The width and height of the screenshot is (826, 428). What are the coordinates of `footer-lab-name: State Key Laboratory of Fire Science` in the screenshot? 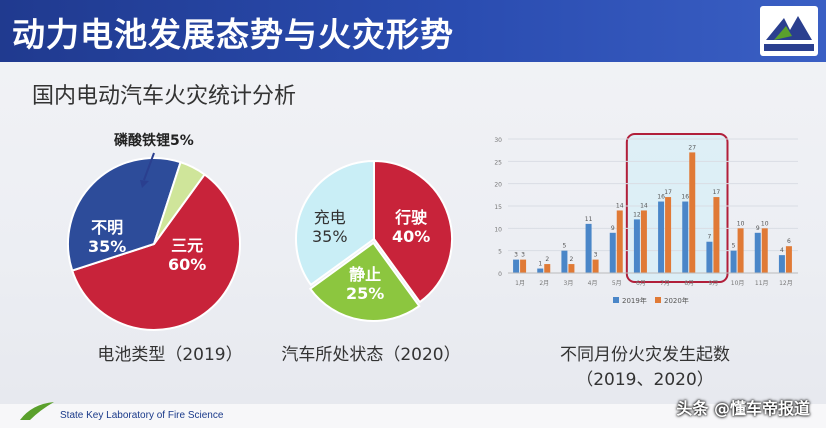 It's located at (142, 415).